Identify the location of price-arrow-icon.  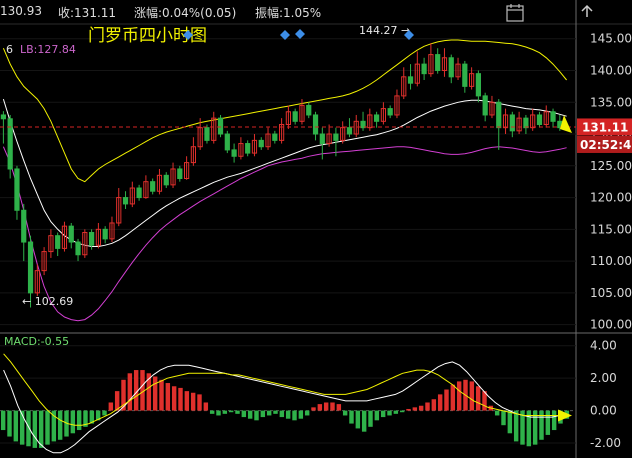
(566, 123).